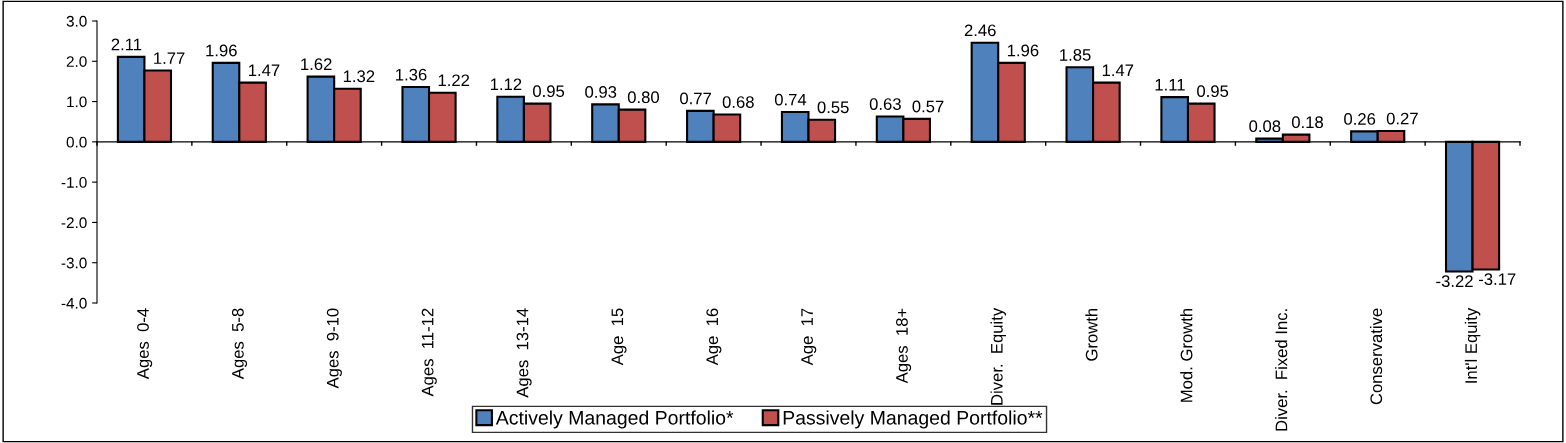 Image resolution: width=1566 pixels, height=443 pixels. I want to click on data-label: 1.12, so click(506, 84).